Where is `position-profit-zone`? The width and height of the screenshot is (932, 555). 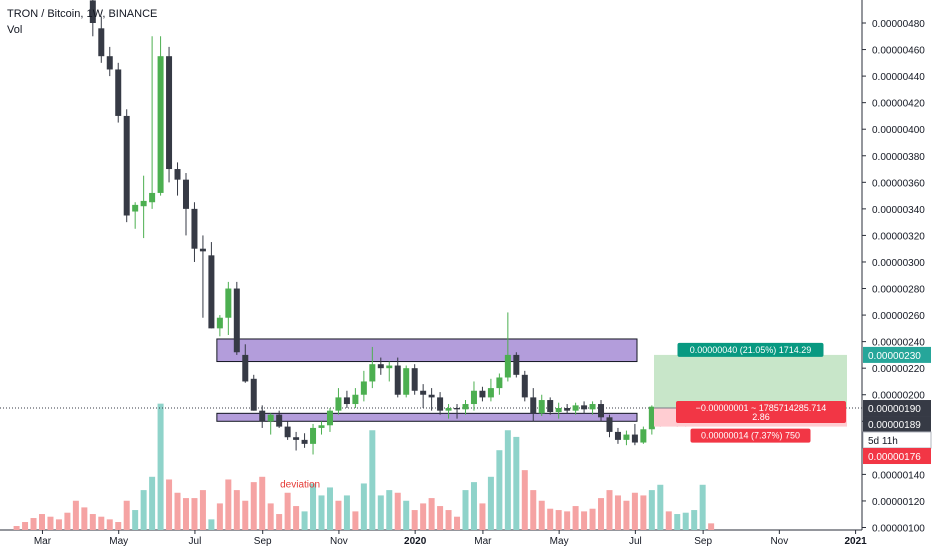
position-profit-zone is located at coordinates (750, 381).